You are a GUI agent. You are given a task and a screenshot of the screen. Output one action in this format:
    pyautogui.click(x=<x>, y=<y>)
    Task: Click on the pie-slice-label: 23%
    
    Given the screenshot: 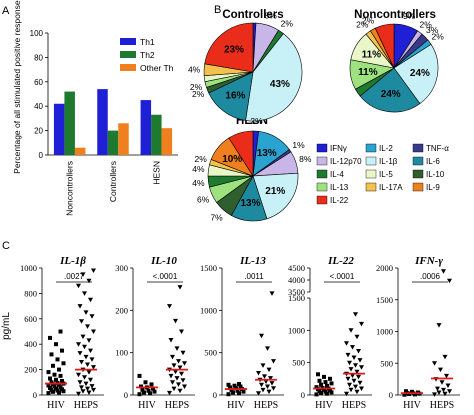 What is the action you would take?
    pyautogui.click(x=234, y=50)
    